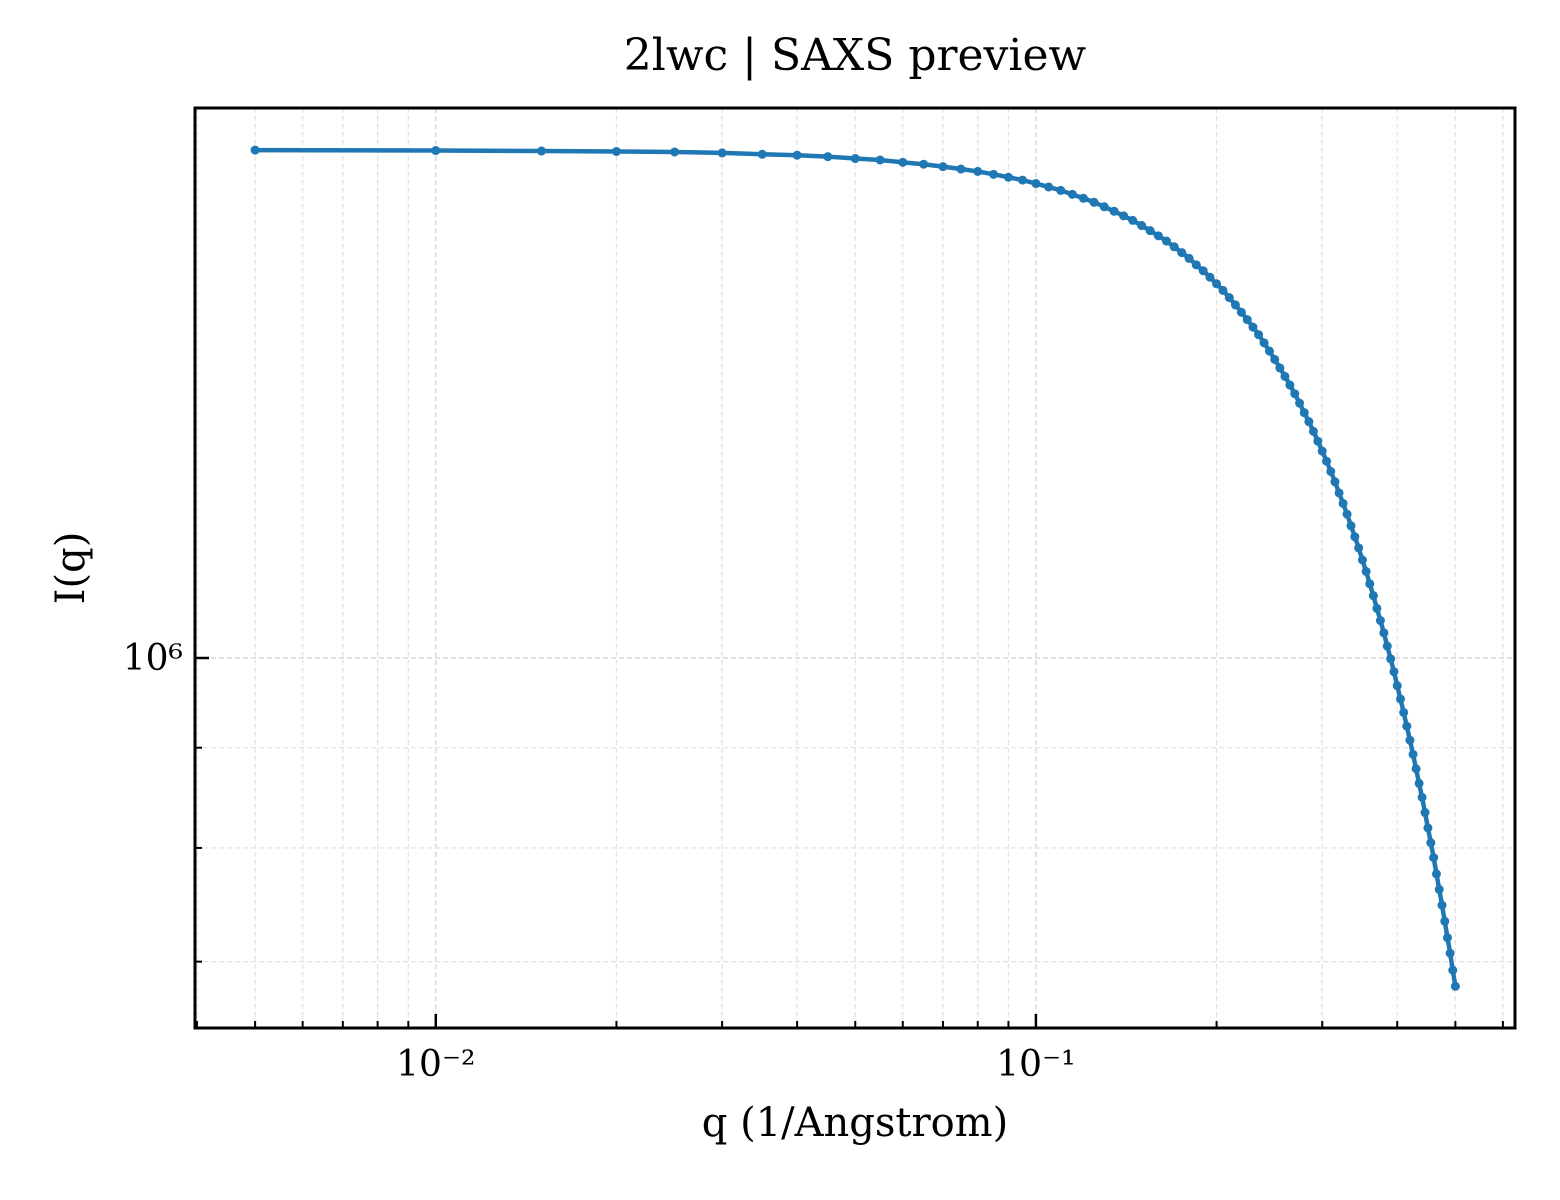 This screenshot has height=1200, width=1560. Describe the element at coordinates (71, 568) in the screenshot. I see `y-axis-label: I(q)` at that location.